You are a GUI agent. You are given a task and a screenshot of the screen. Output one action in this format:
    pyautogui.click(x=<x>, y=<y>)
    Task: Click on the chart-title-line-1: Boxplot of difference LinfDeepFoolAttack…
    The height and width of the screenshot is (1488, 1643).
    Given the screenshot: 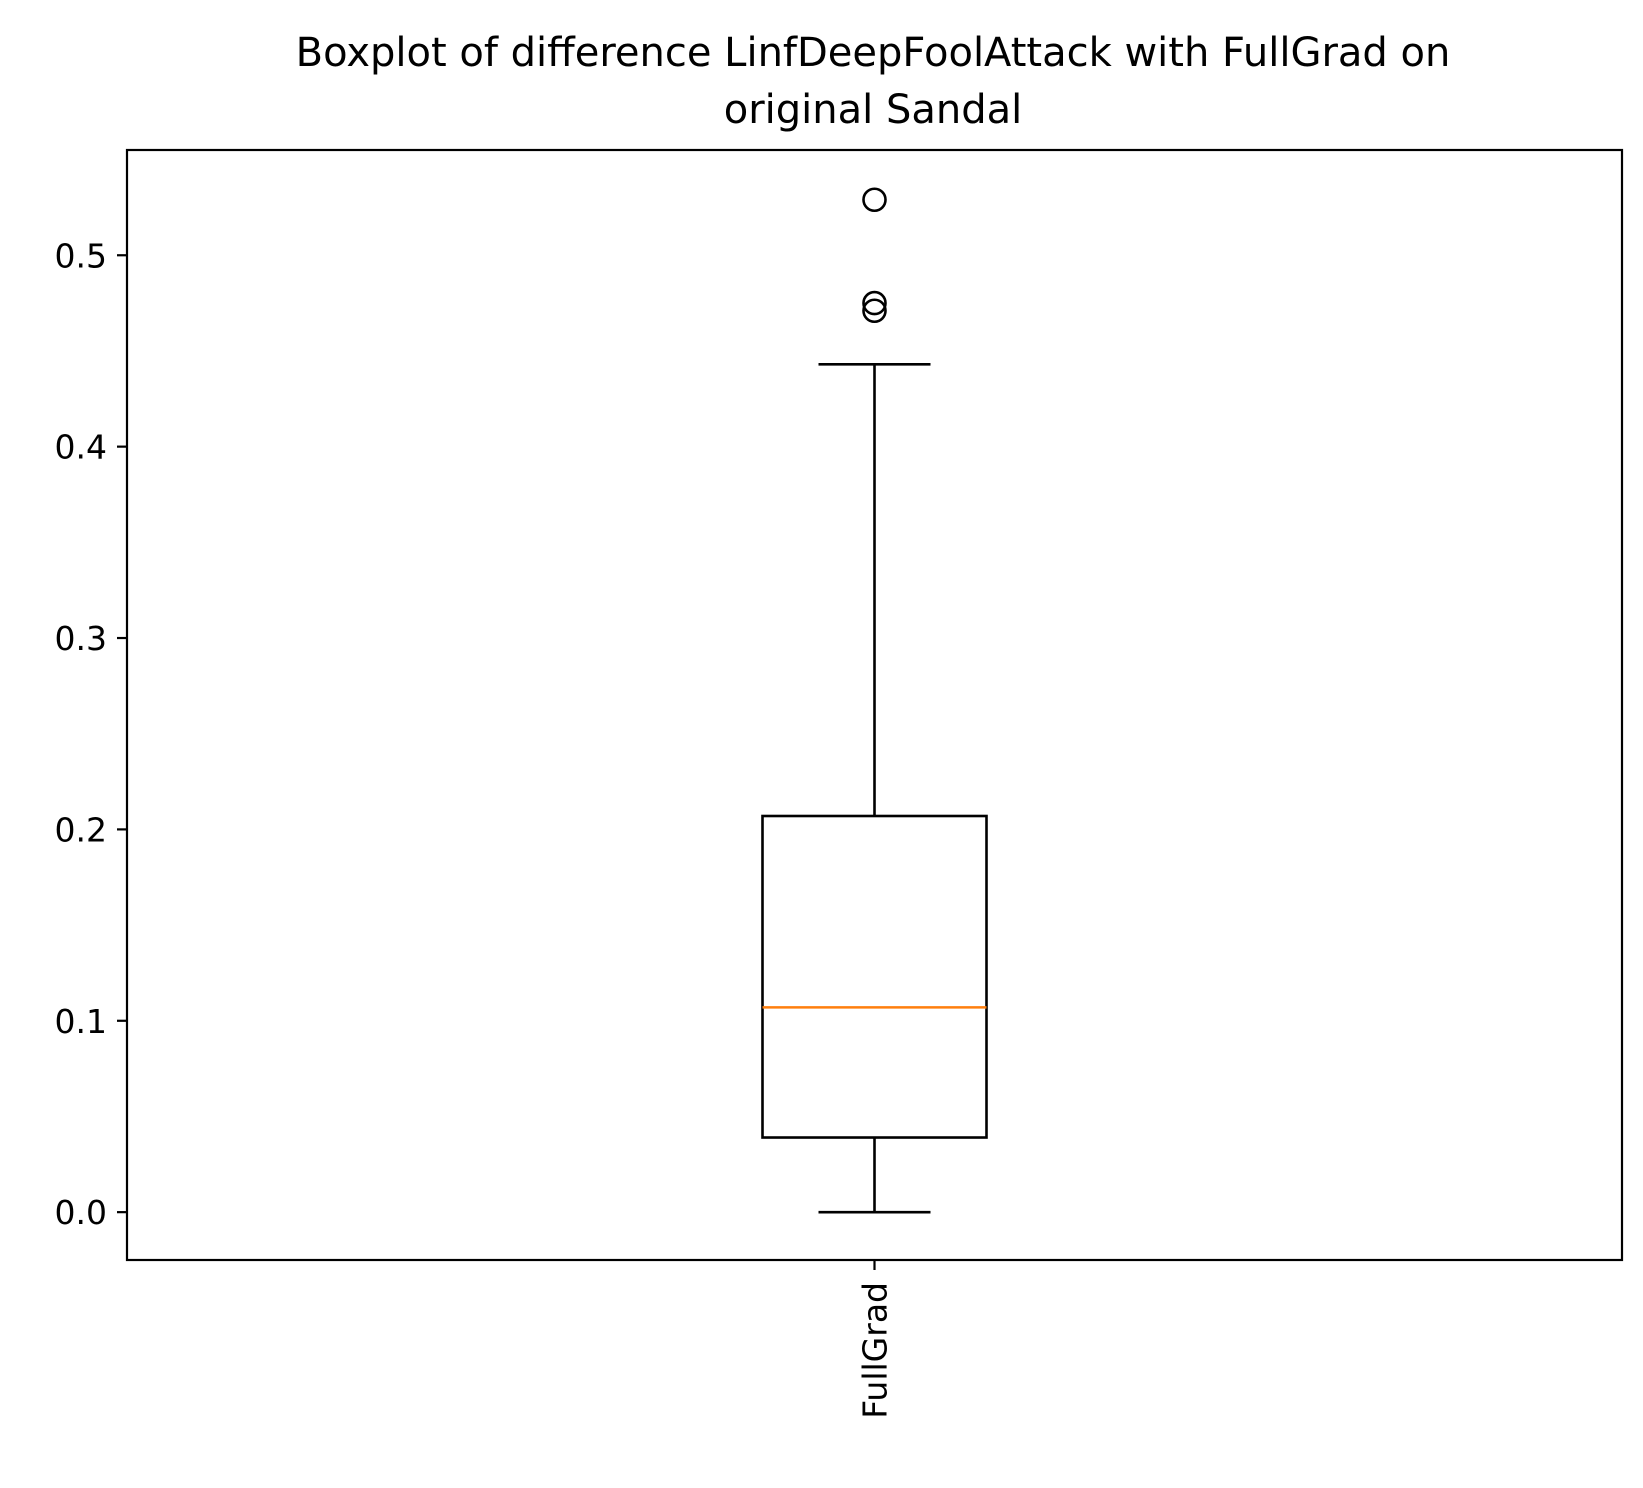 What is the action you would take?
    pyautogui.click(x=873, y=53)
    